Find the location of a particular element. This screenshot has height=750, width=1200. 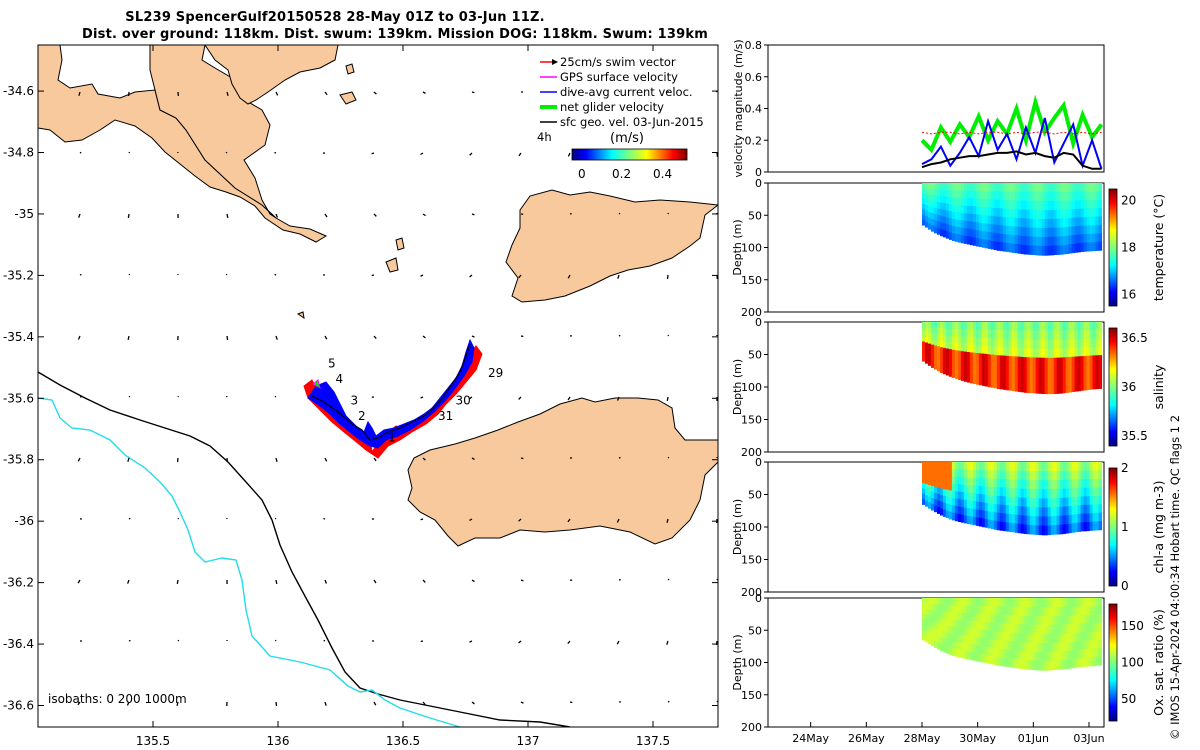

geo-velocity-arrow is located at coordinates (128, 337).